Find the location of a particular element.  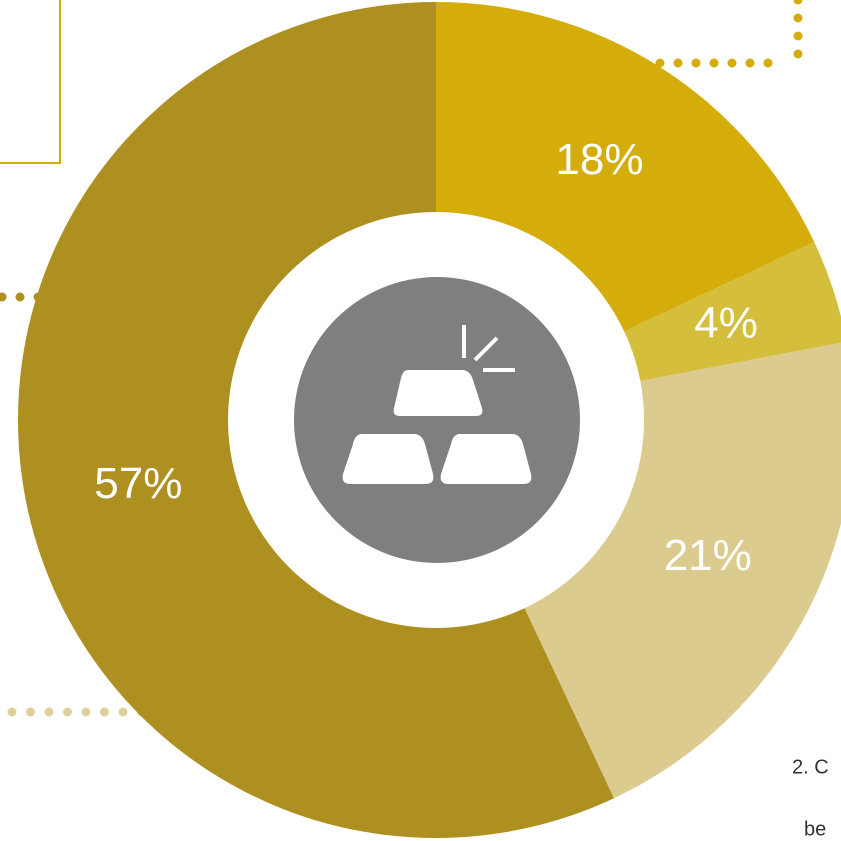

data-label: 4% is located at coordinates (726, 322).